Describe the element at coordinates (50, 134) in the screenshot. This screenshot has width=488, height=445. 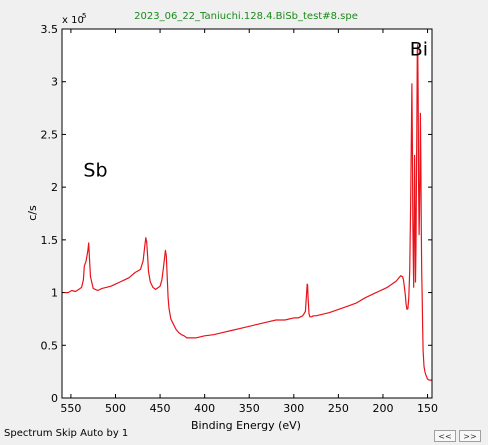
I see `y-tick-label: 2.5` at that location.